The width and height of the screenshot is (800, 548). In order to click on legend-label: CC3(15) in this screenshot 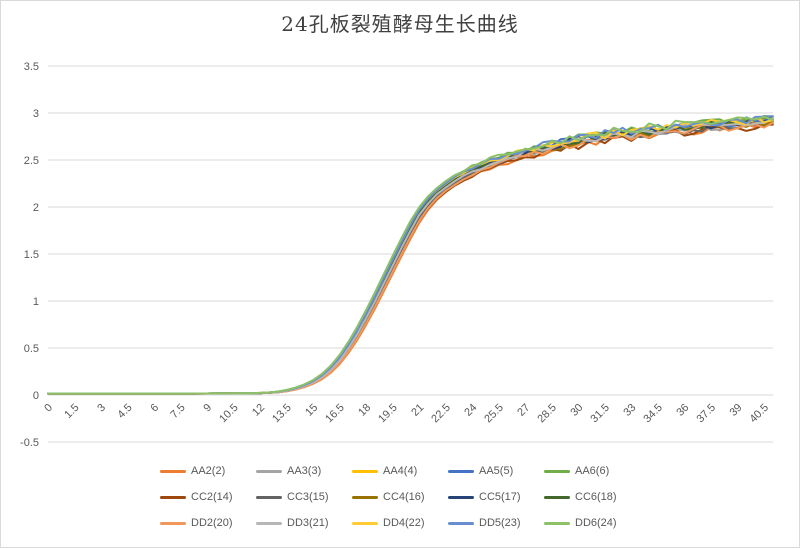, I will do `click(308, 497)`.